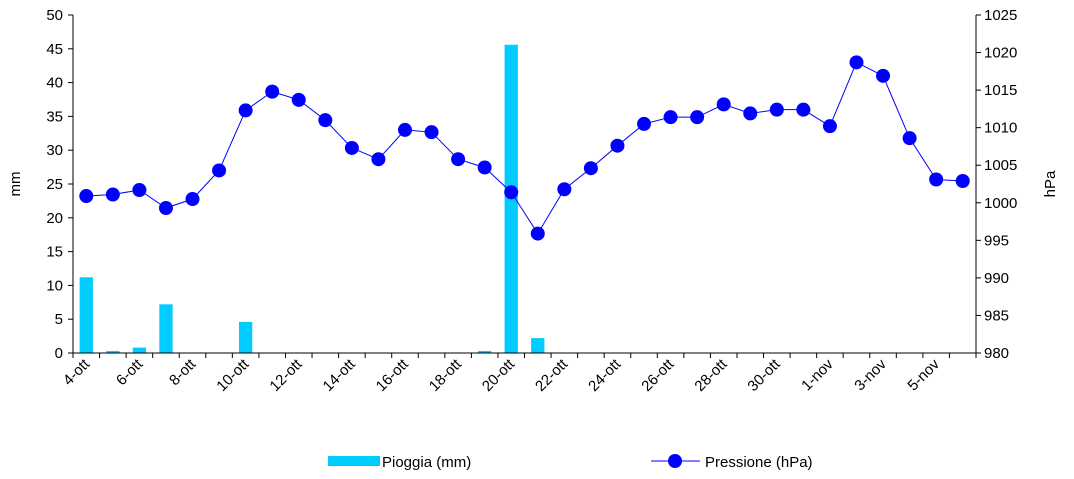 Image resolution: width=1074 pixels, height=479 pixels. Describe the element at coordinates (393, 375) in the screenshot. I see `x-tick-label: 16-ott` at that location.